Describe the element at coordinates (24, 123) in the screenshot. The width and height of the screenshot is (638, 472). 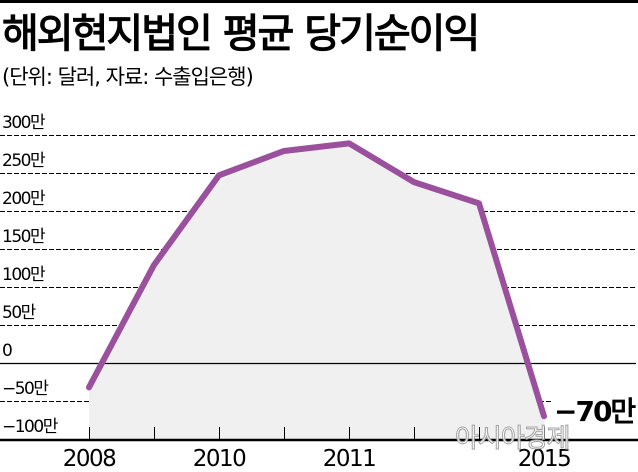
I see `y-tick-label: 300만` at that location.